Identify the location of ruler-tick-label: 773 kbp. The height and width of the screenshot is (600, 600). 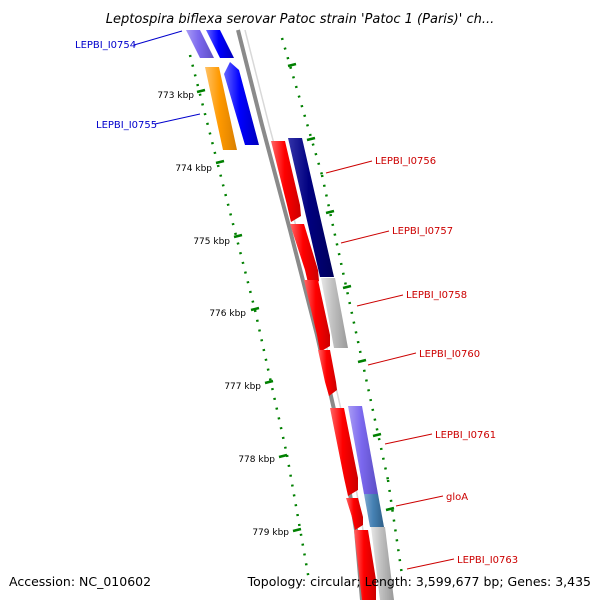
(175, 96).